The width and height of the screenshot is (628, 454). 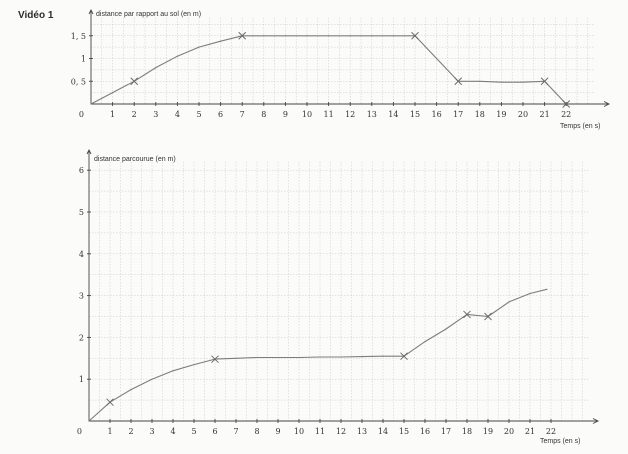 I want to click on y-tick-label: 5, so click(x=81, y=212).